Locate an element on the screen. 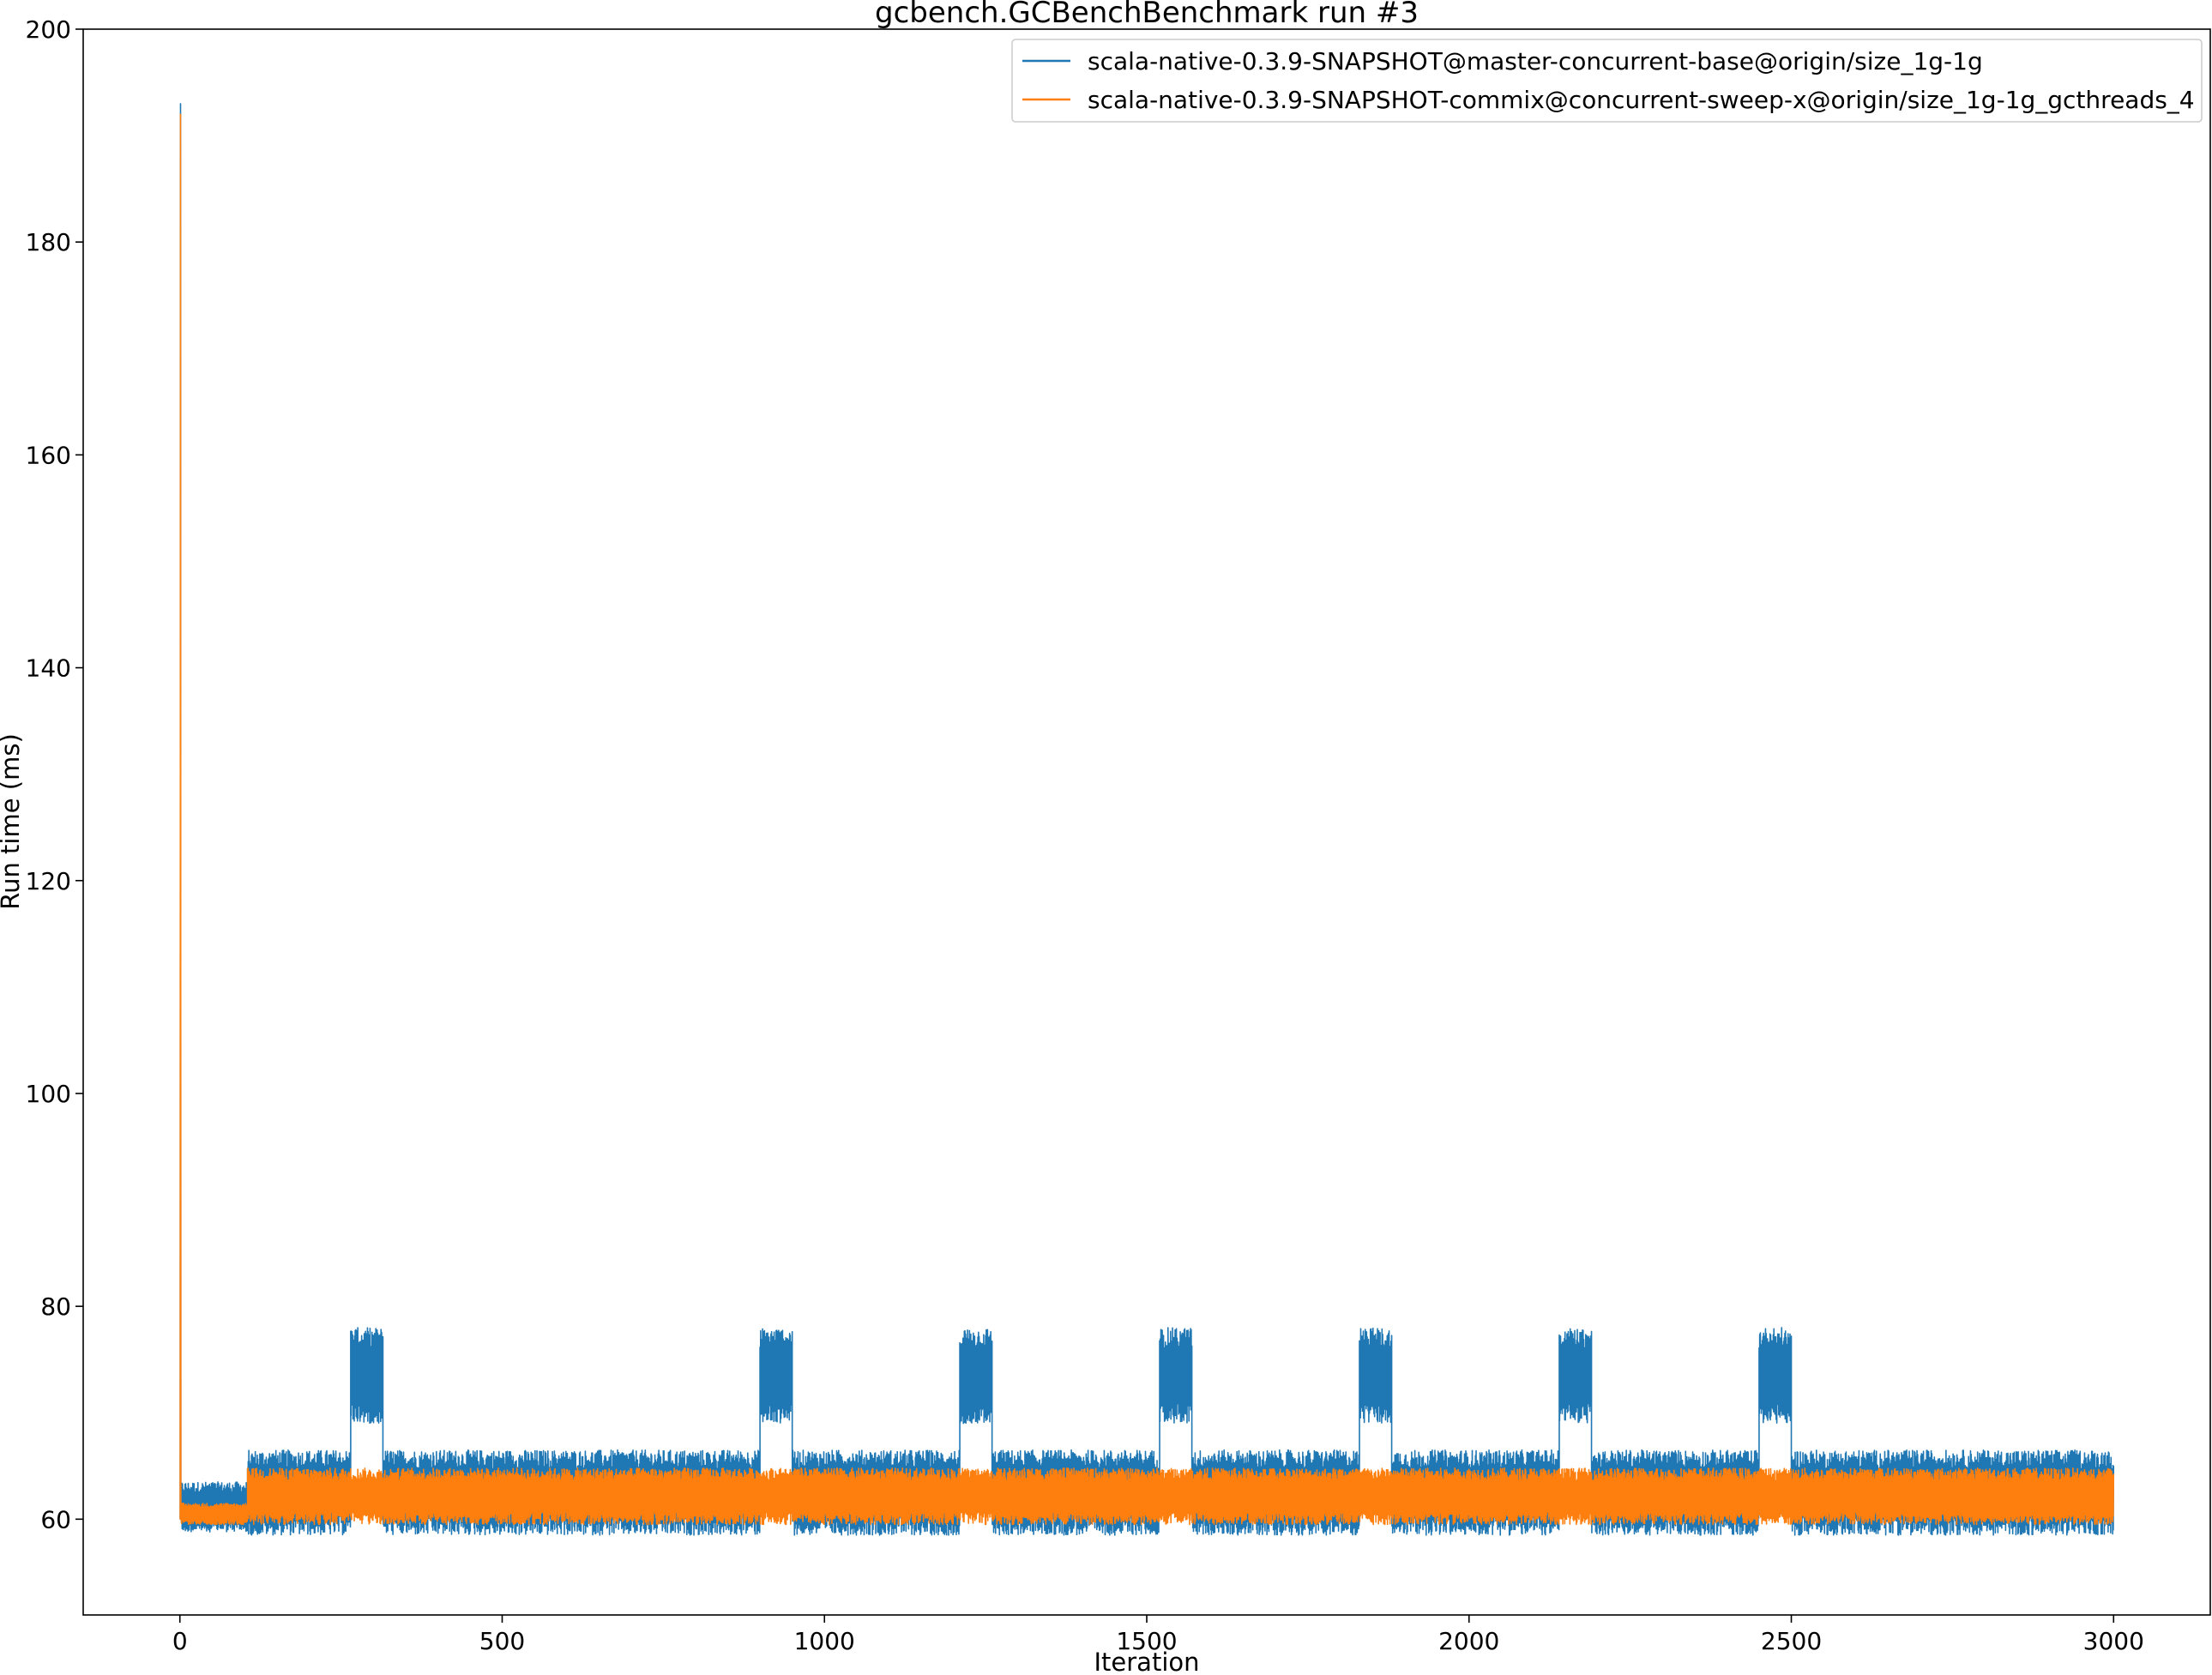  y-axis-label: Run time (ms) is located at coordinates (12, 821).